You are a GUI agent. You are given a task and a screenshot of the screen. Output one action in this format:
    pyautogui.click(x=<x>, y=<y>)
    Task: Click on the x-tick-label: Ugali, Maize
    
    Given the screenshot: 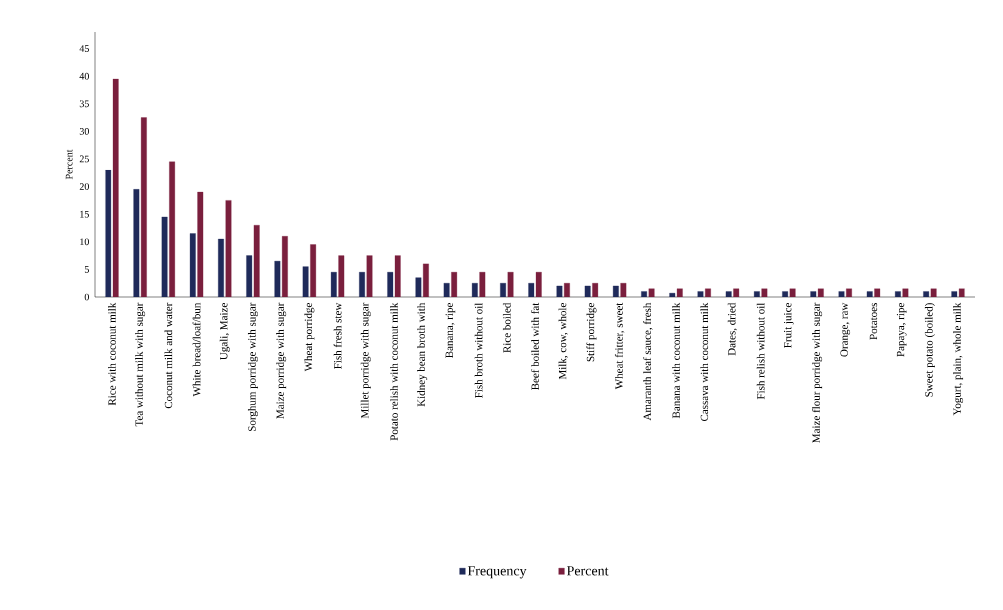 What is the action you would take?
    pyautogui.click(x=224, y=331)
    